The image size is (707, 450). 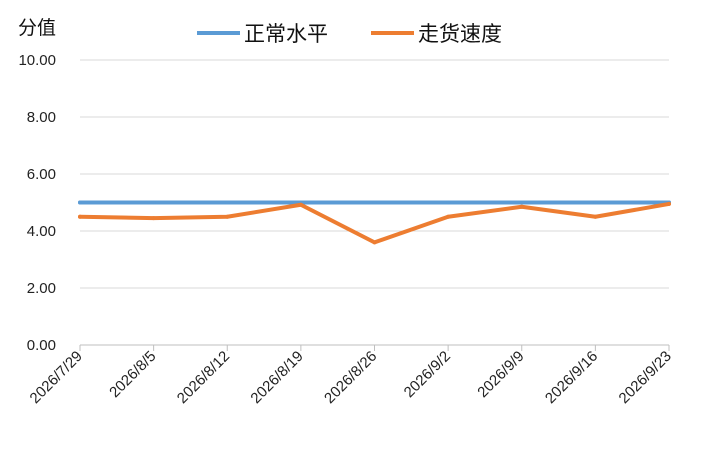 What do you see at coordinates (276, 377) in the screenshot?
I see `x-tick-label: 2026/8/19` at bounding box center [276, 377].